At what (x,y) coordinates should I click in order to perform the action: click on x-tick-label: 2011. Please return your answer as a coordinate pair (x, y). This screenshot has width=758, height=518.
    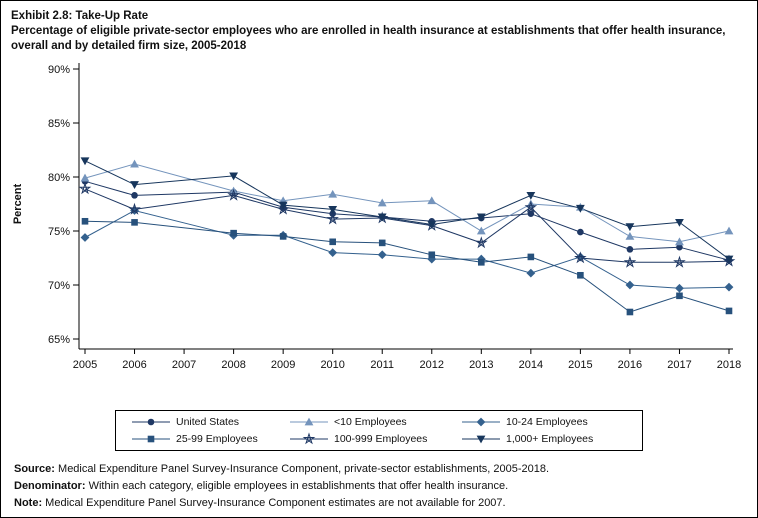
    Looking at the image, I should click on (382, 365).